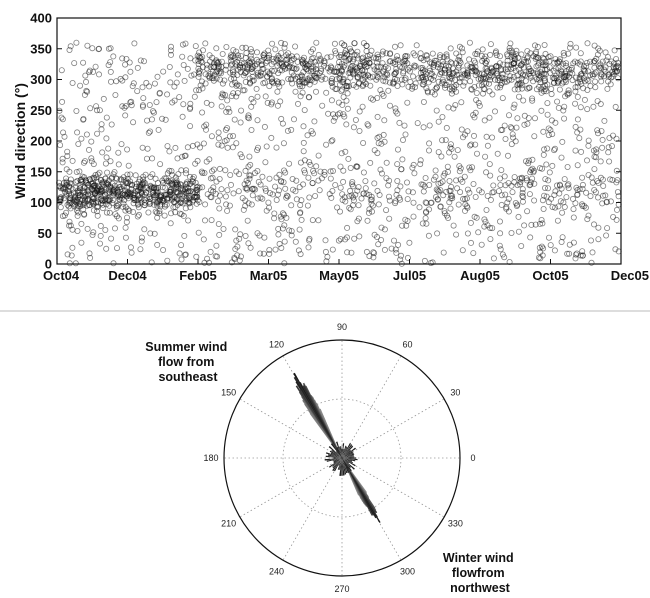 The width and height of the screenshot is (650, 598). I want to click on x-tick-label: Dec05, so click(630, 275).